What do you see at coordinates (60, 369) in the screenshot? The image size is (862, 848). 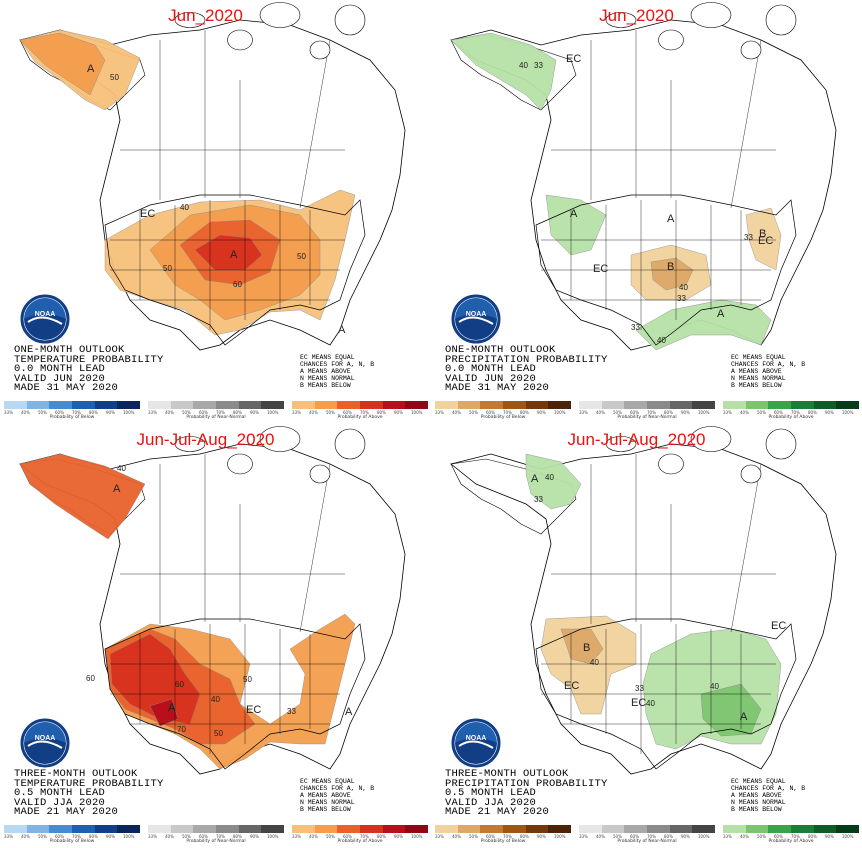 I see `info-line: 0.0 MONTH LEAD` at bounding box center [60, 369].